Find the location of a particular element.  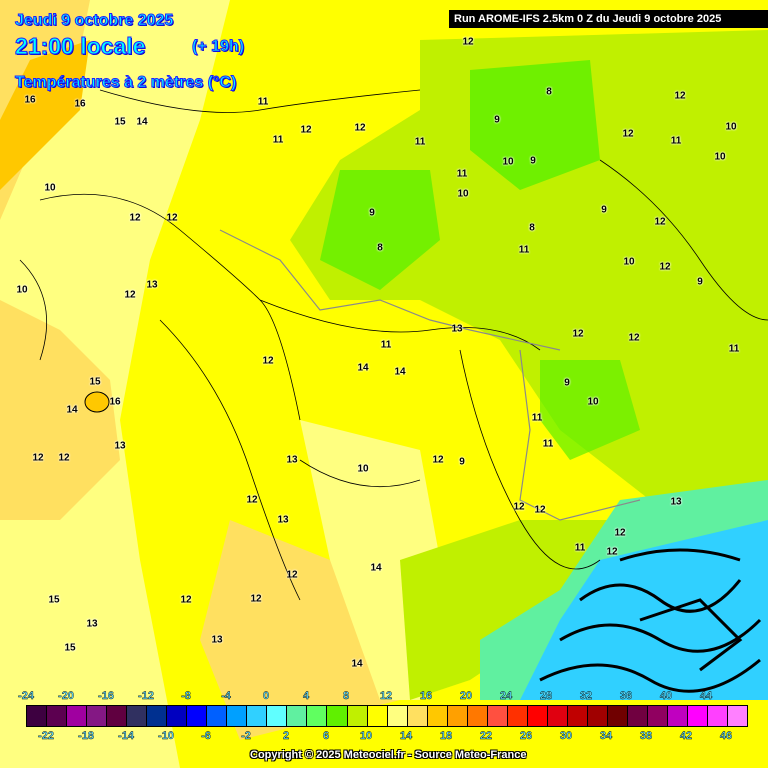

color-scale-tick-bottom: 2 is located at coordinates (286, 736).